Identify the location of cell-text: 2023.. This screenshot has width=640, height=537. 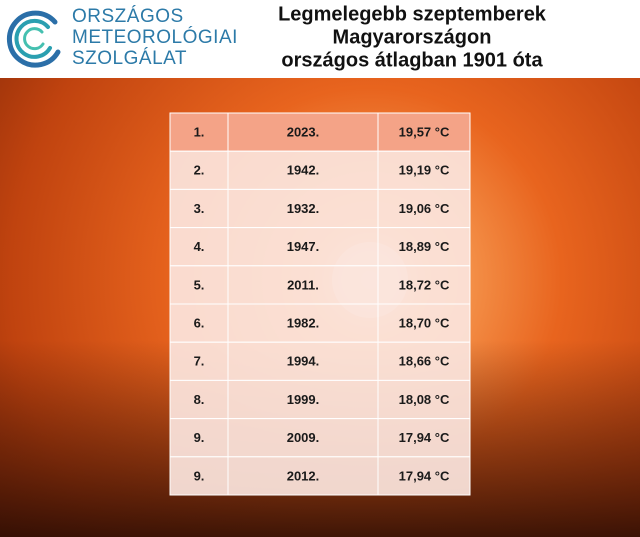
(303, 132).